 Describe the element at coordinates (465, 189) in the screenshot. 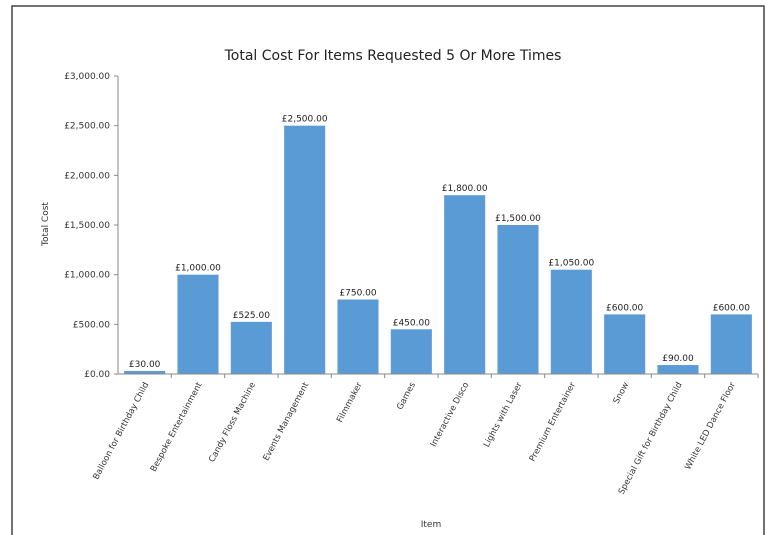

I see `data-label: £1,800.00` at that location.